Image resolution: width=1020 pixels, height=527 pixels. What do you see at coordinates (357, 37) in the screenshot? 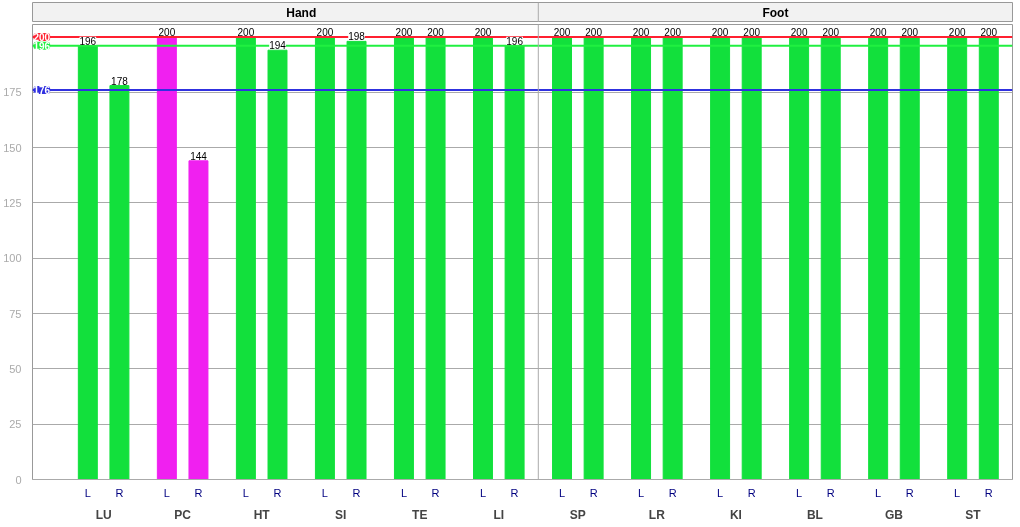
I see `data-label: 198` at bounding box center [357, 37].